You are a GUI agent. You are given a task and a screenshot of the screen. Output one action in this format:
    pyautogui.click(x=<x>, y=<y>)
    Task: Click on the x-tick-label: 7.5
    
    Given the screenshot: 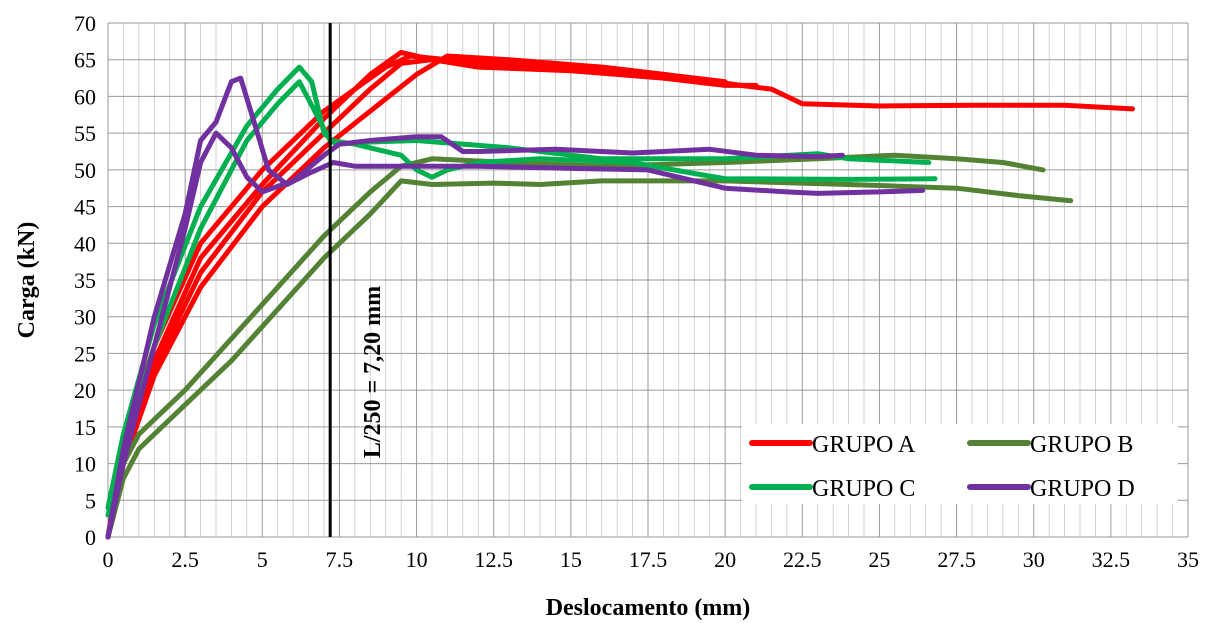 What is the action you would take?
    pyautogui.click(x=340, y=559)
    